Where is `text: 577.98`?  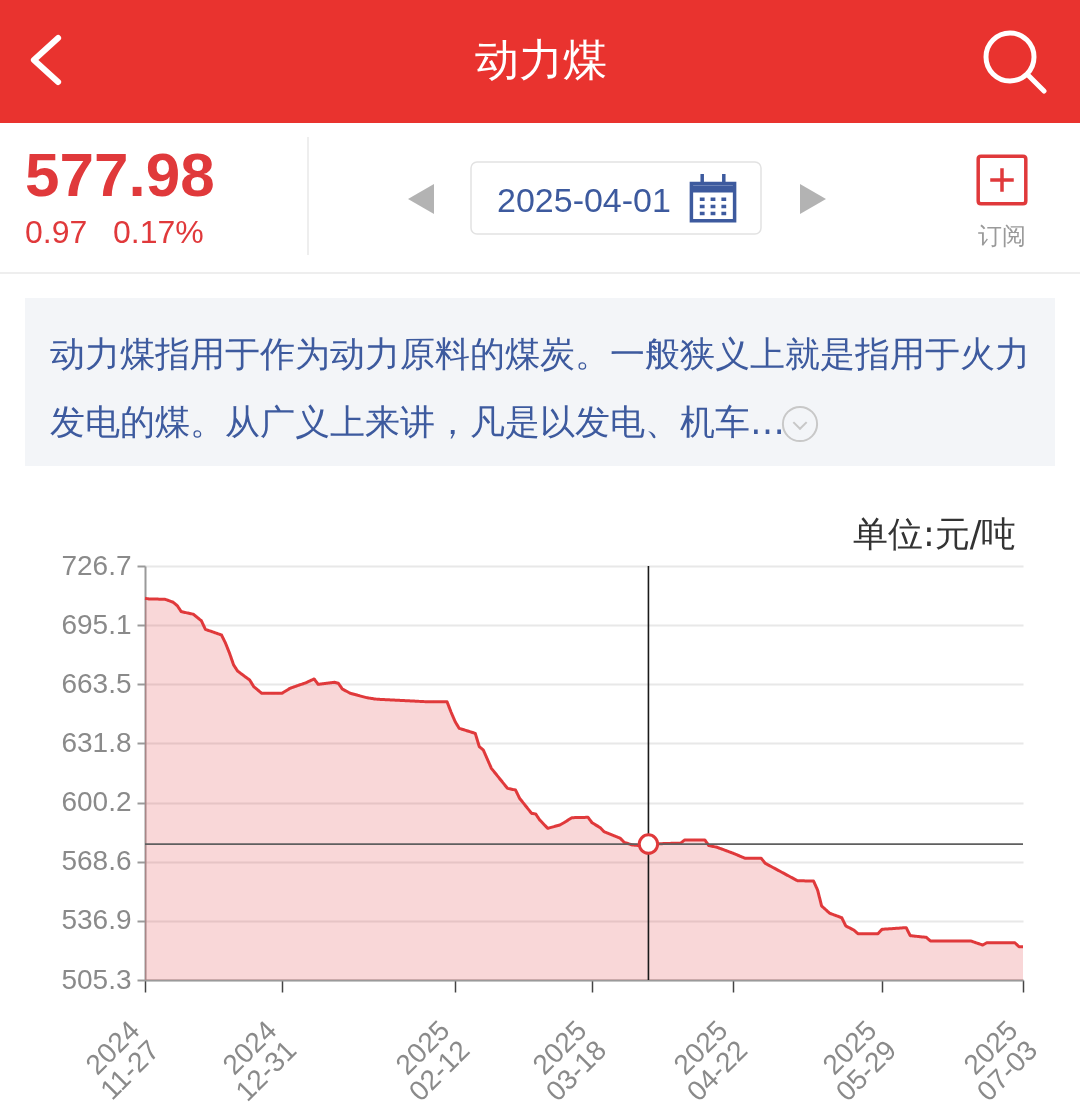
text: 577.98 is located at coordinates (120, 174).